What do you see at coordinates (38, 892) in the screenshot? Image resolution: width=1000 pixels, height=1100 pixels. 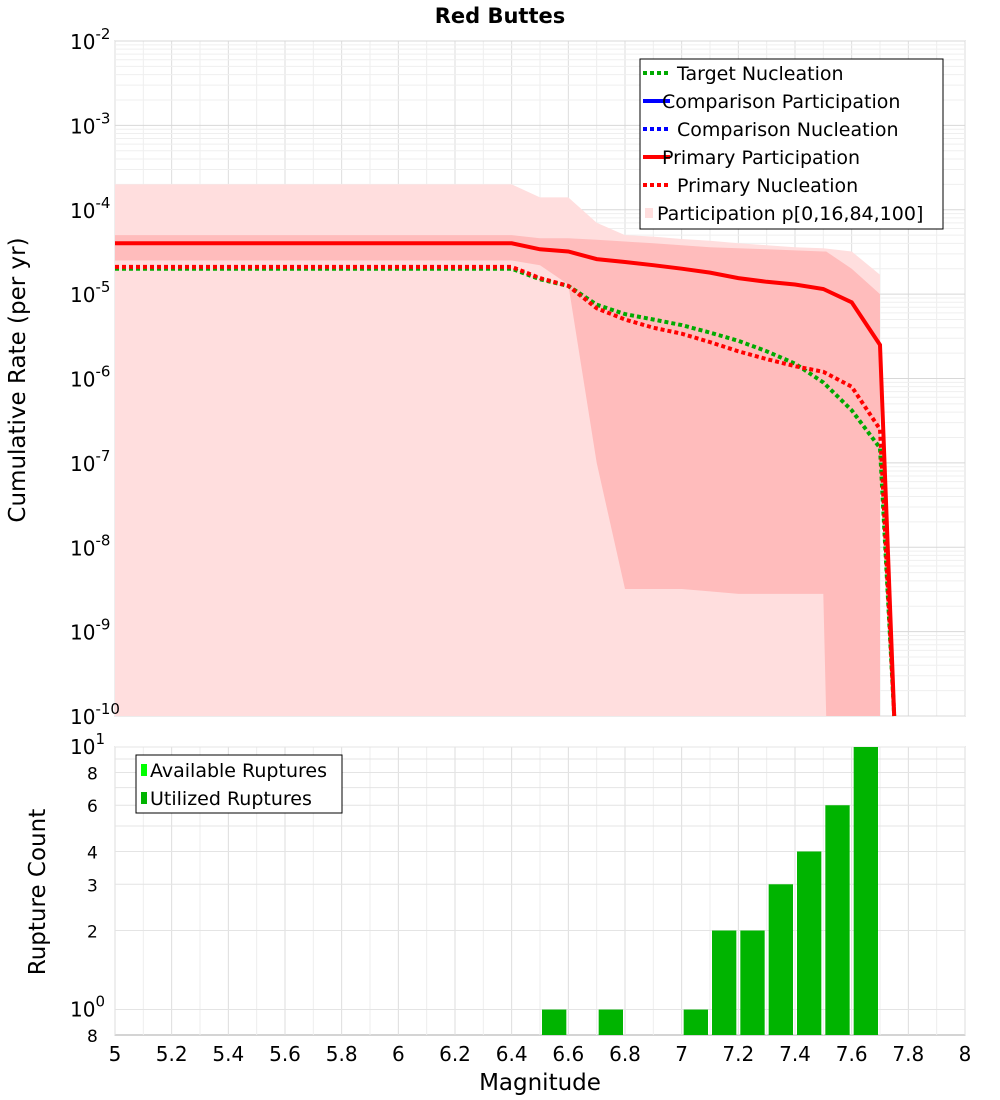 I see `bottom-y-axis-title: Rupture Count` at bounding box center [38, 892].